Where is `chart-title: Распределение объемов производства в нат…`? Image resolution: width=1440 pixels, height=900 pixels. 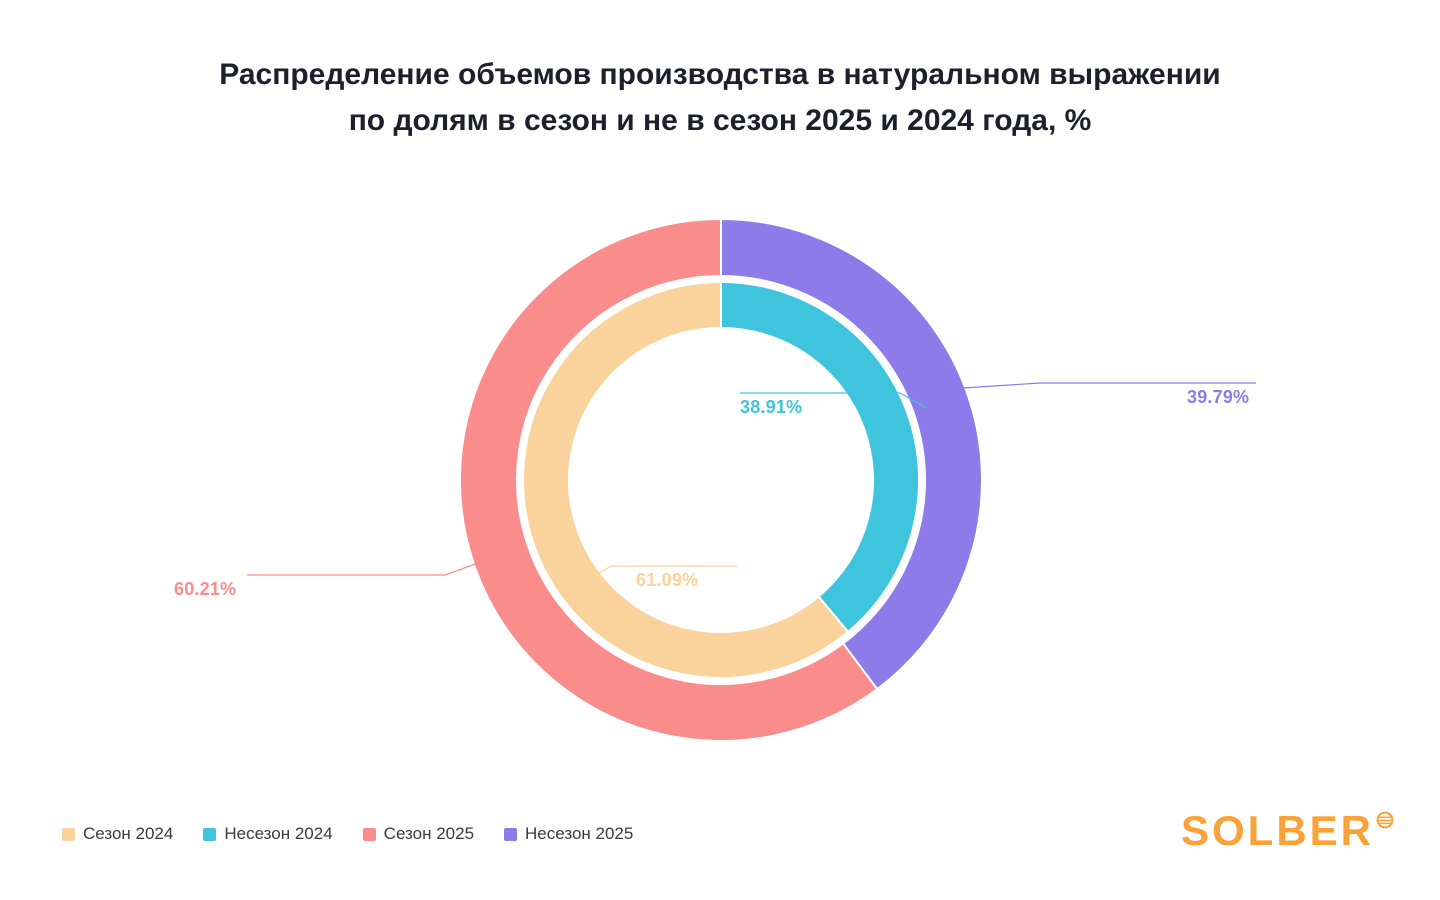
chart-title: Распределение объемов производства в нат… is located at coordinates (720, 98).